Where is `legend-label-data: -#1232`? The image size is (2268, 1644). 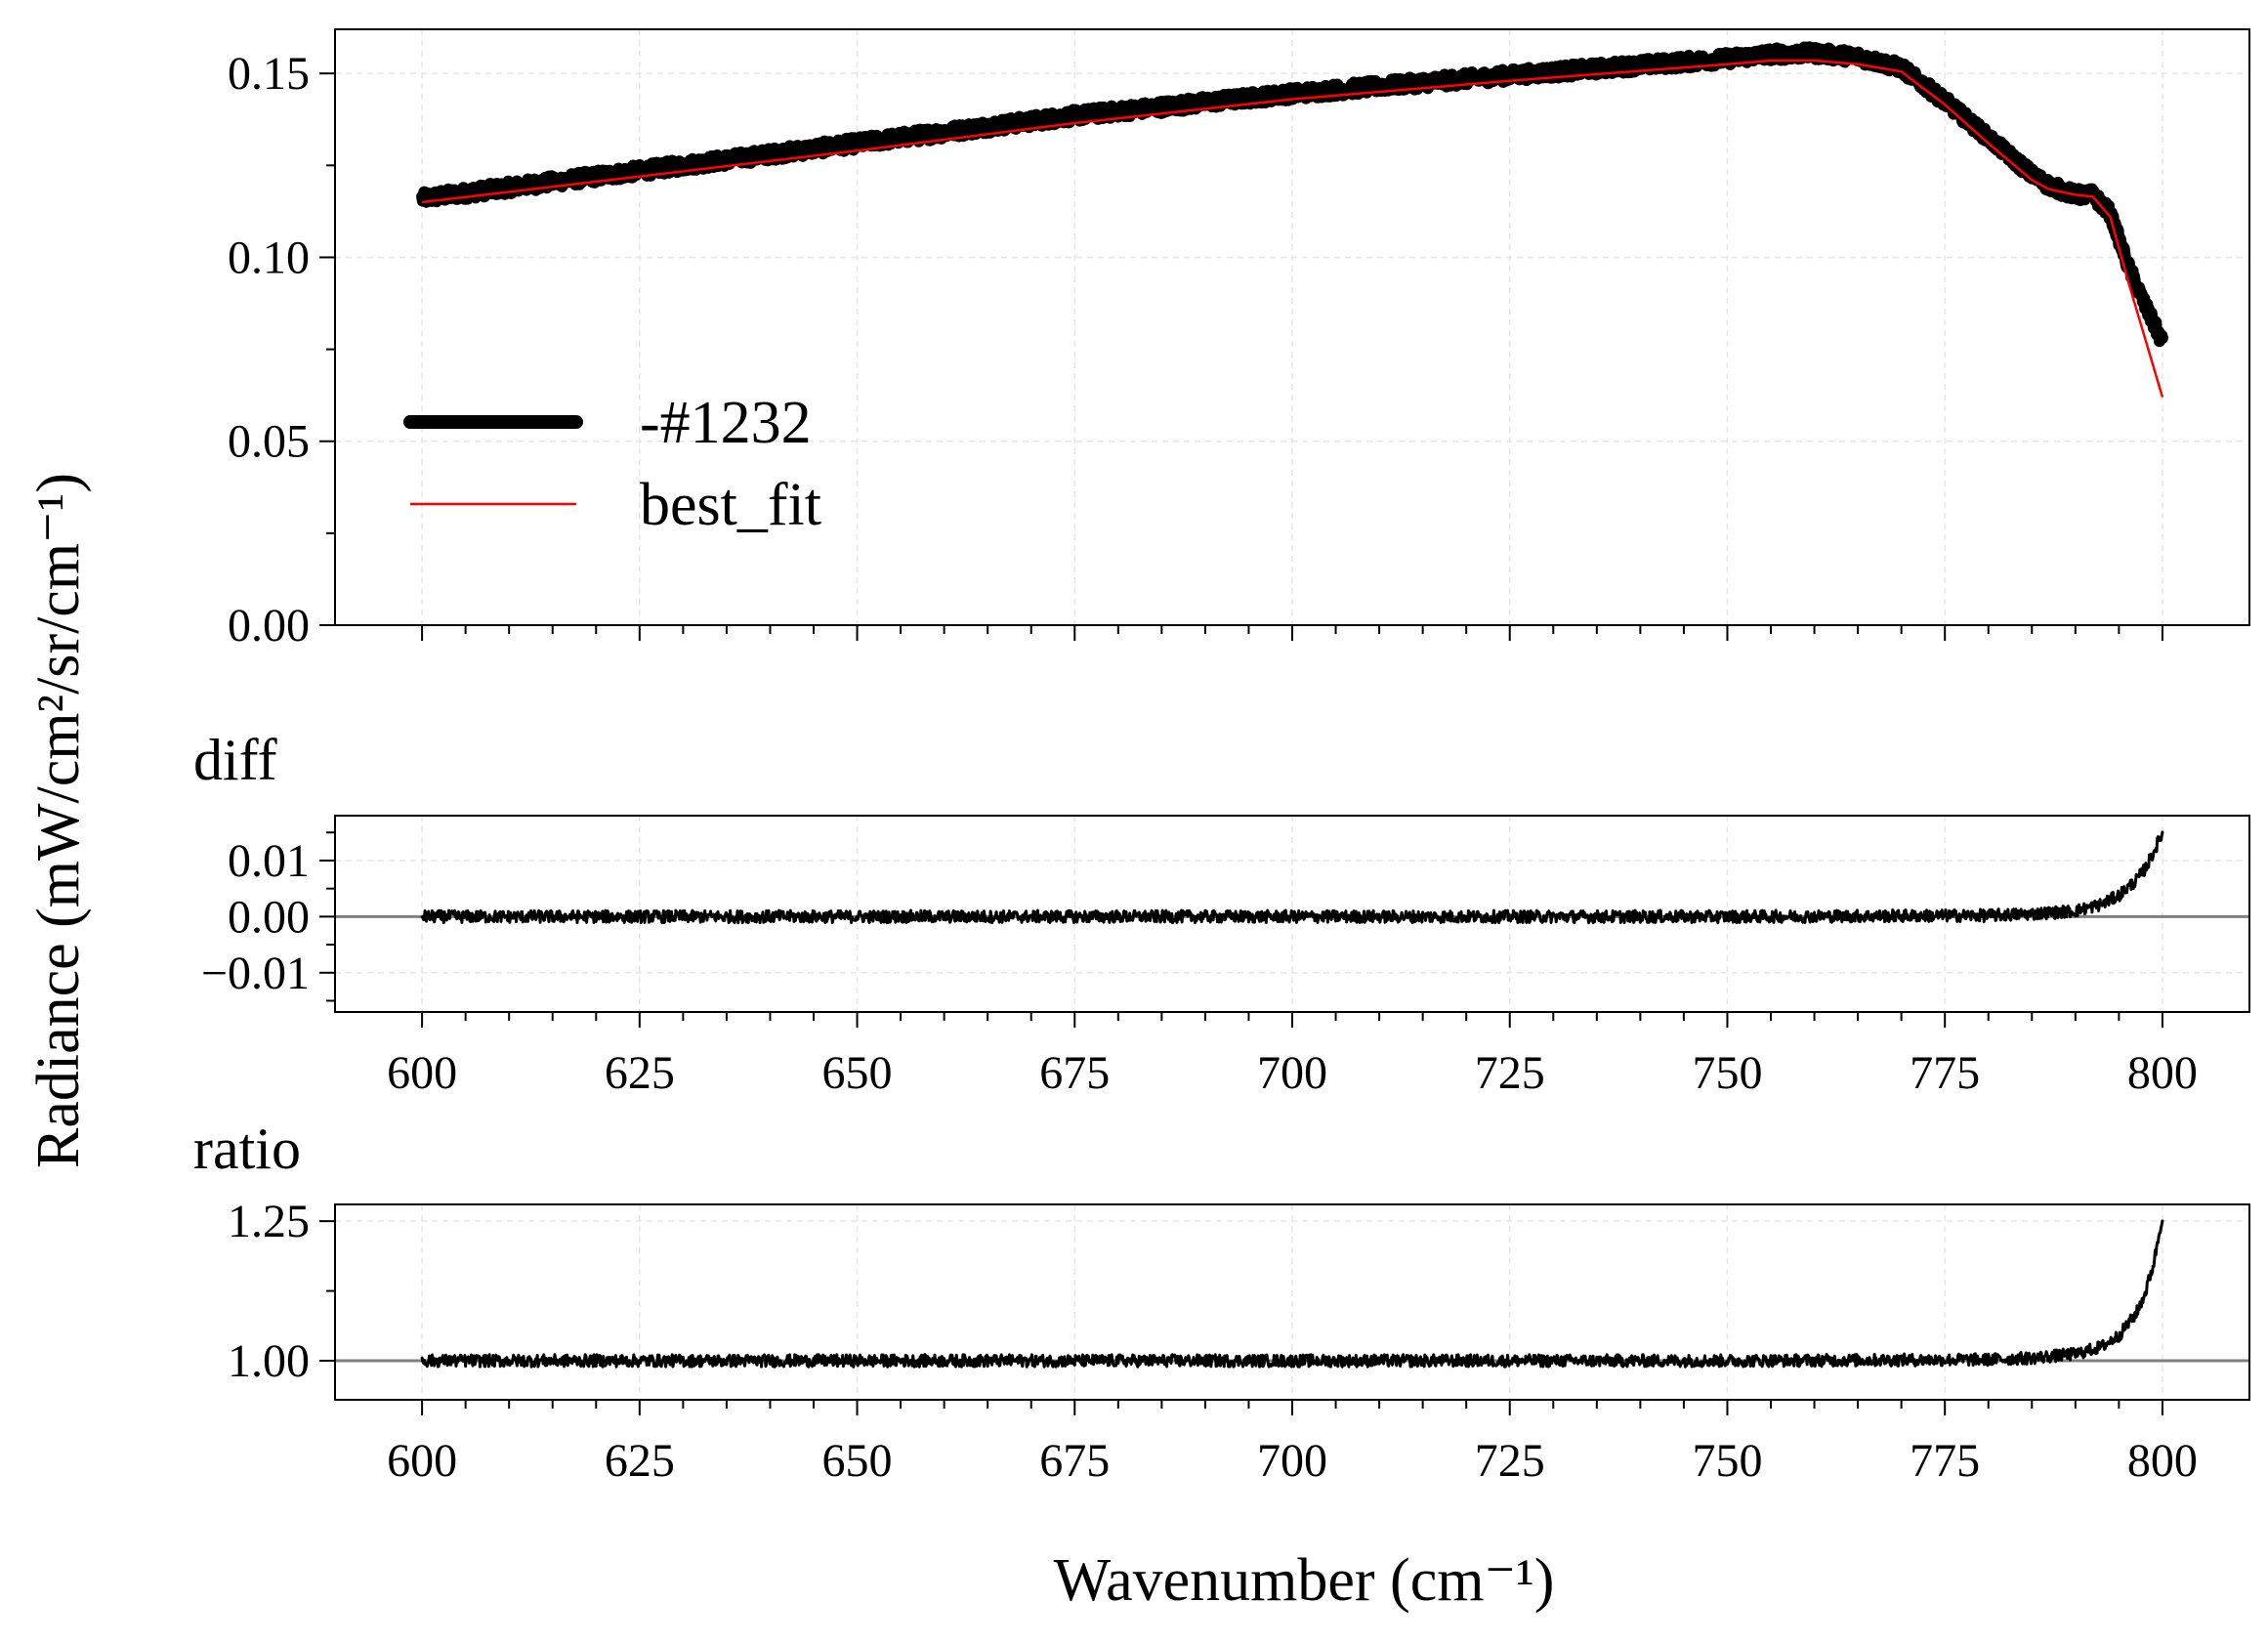
legend-label-data: -#1232 is located at coordinates (726, 423).